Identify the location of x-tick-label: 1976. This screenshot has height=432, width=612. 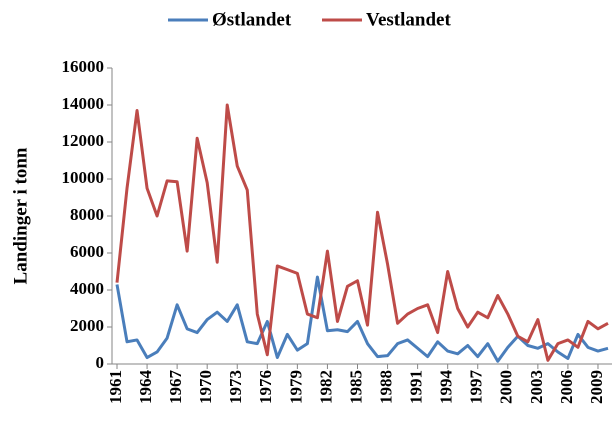
(265, 387).